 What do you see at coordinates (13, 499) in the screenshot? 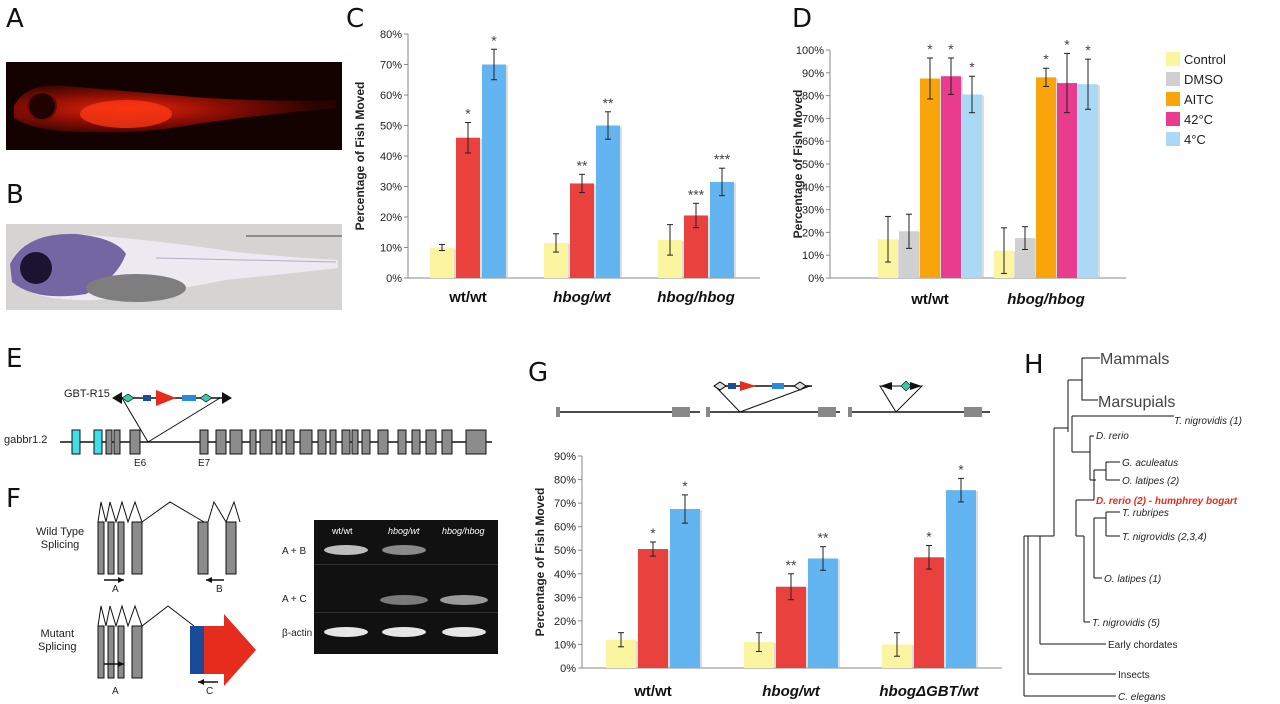
I see `panel-label-f: F` at bounding box center [13, 499].